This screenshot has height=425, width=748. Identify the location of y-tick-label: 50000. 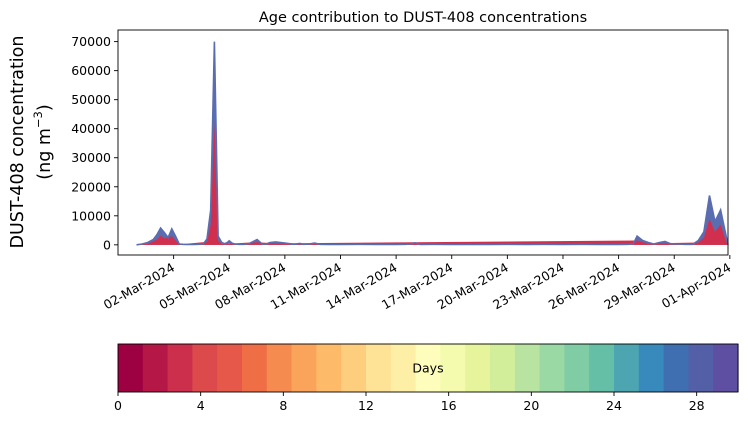
(91, 99).